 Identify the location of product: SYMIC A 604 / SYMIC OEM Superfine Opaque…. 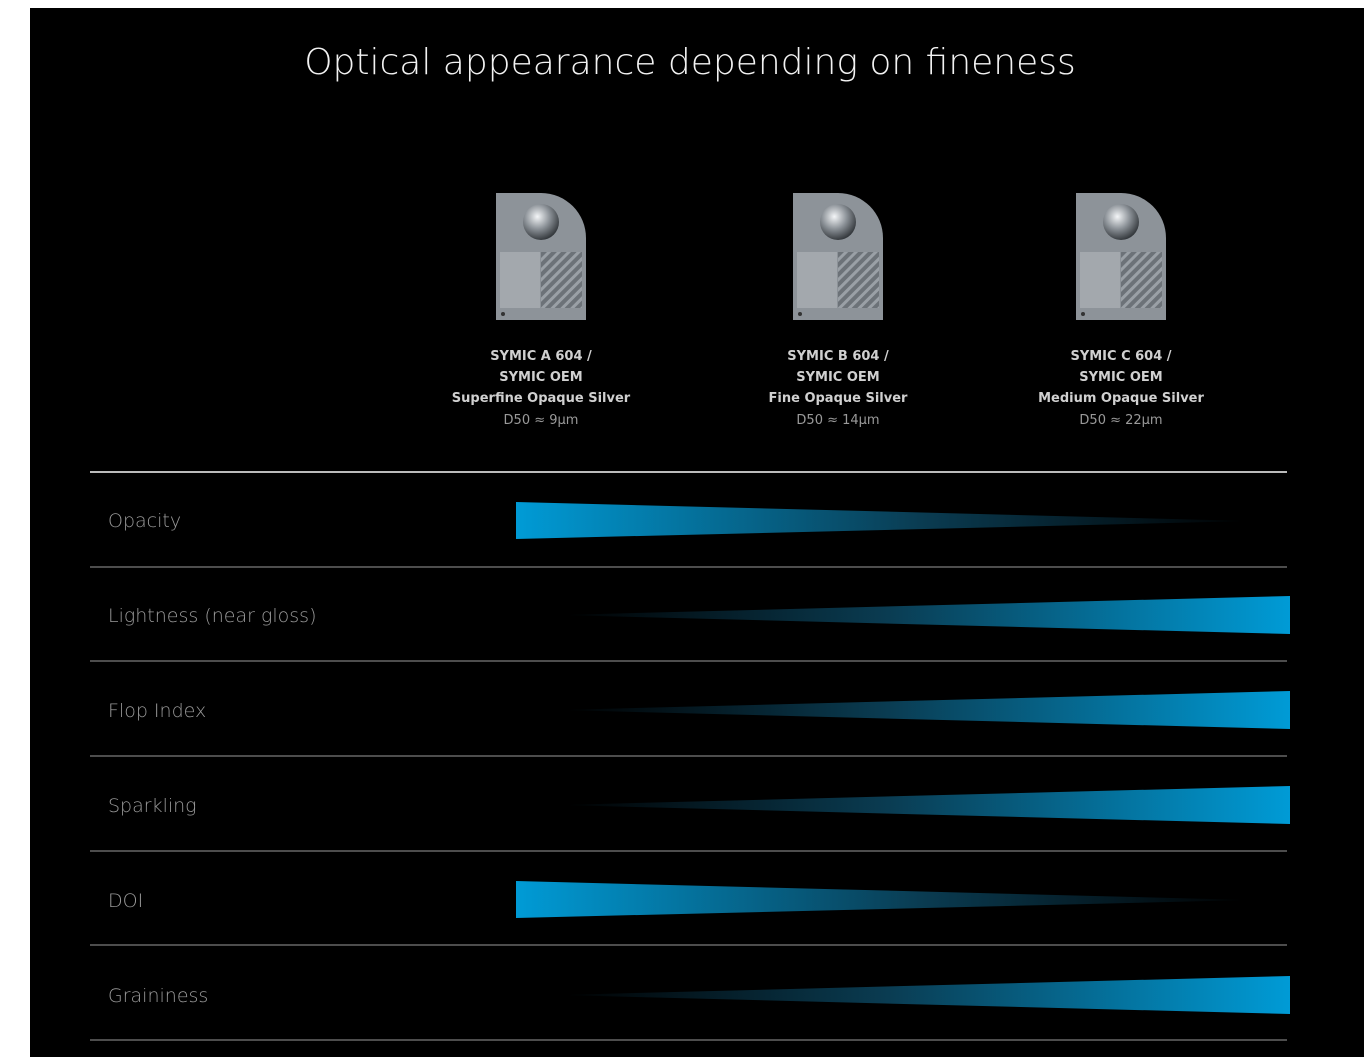
(541, 310).